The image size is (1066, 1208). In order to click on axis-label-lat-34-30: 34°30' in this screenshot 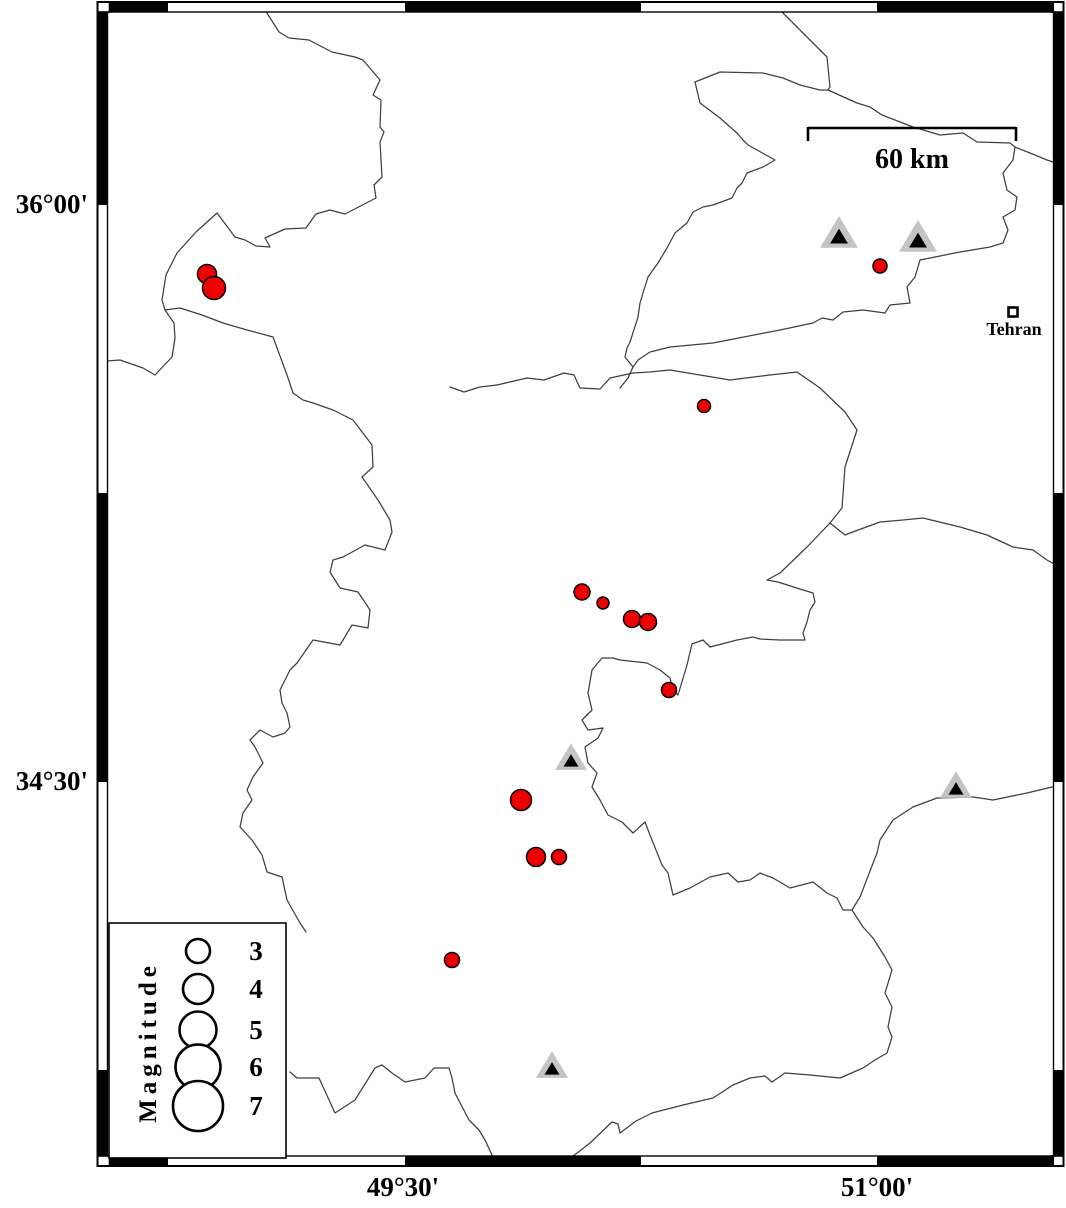, I will do `click(51, 780)`.